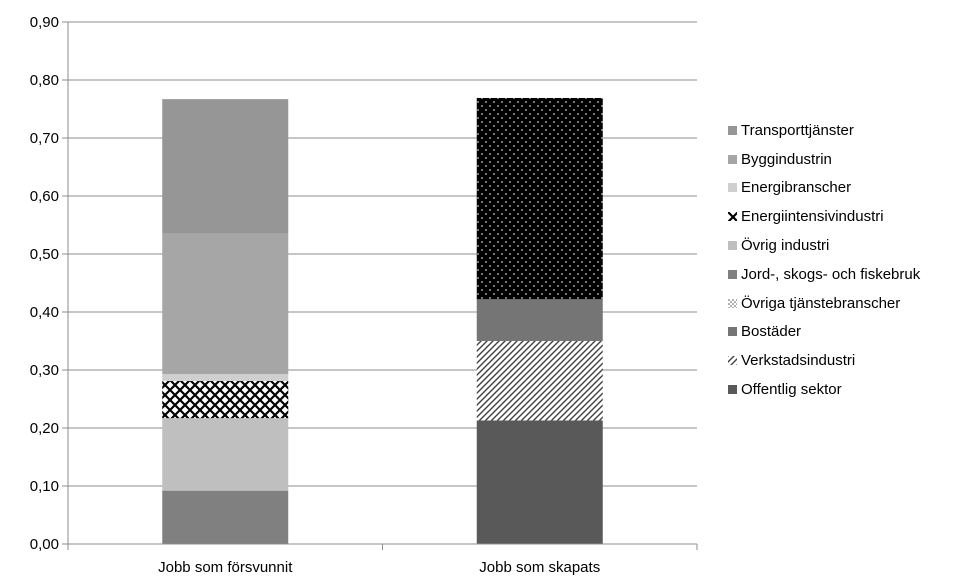  I want to click on y-tick-label: 0,00, so click(44, 544).